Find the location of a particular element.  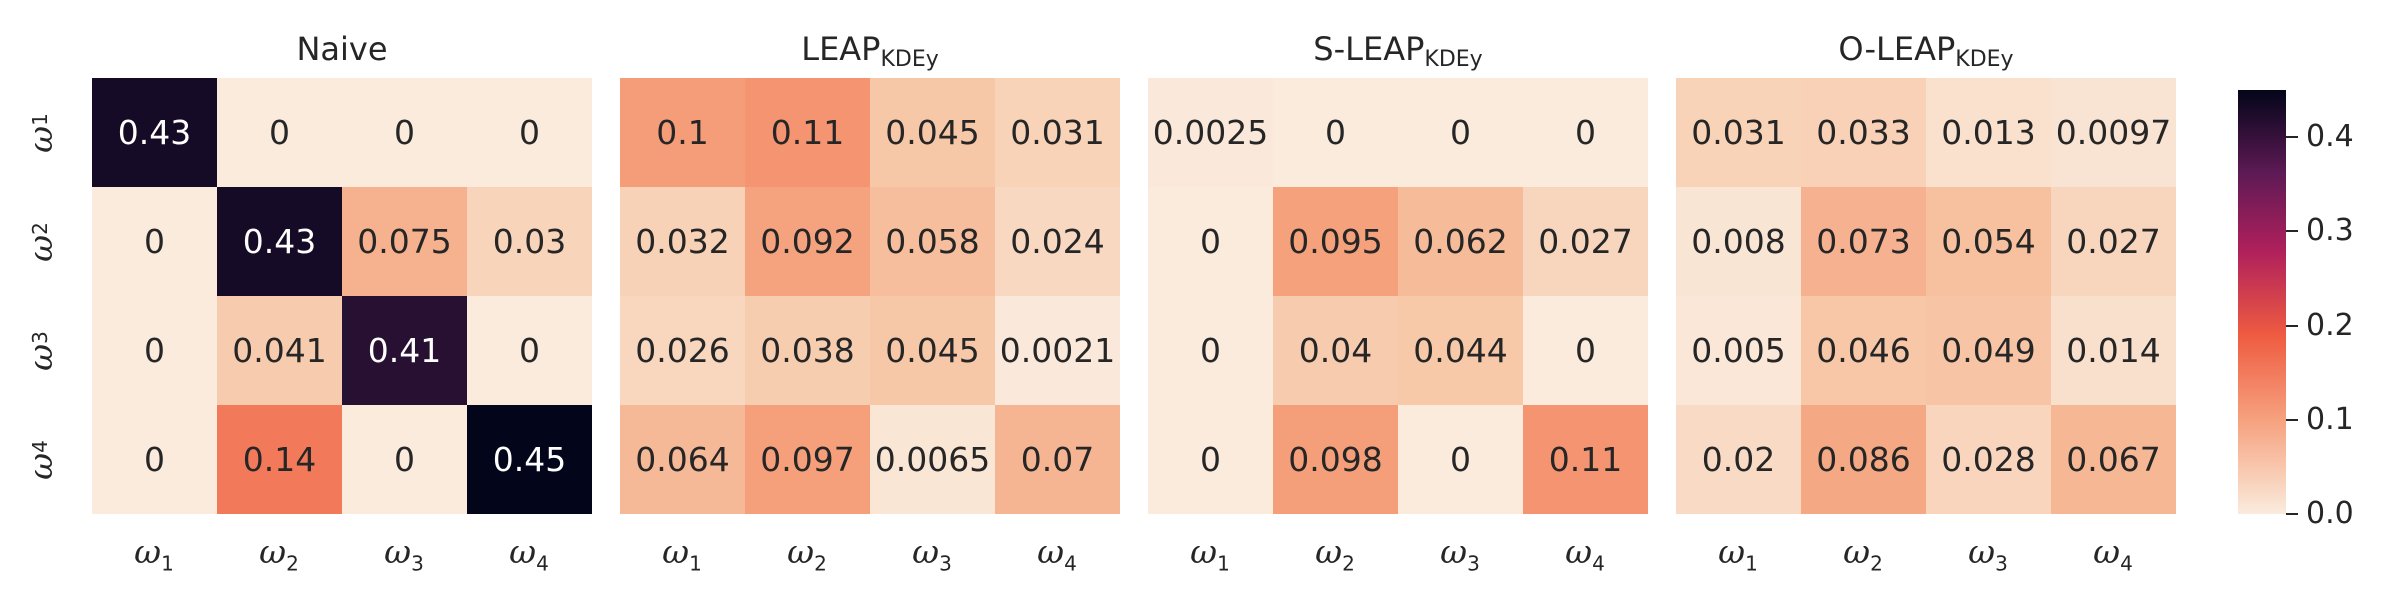

heatmap-cell: 0.005 is located at coordinates (1738, 350).